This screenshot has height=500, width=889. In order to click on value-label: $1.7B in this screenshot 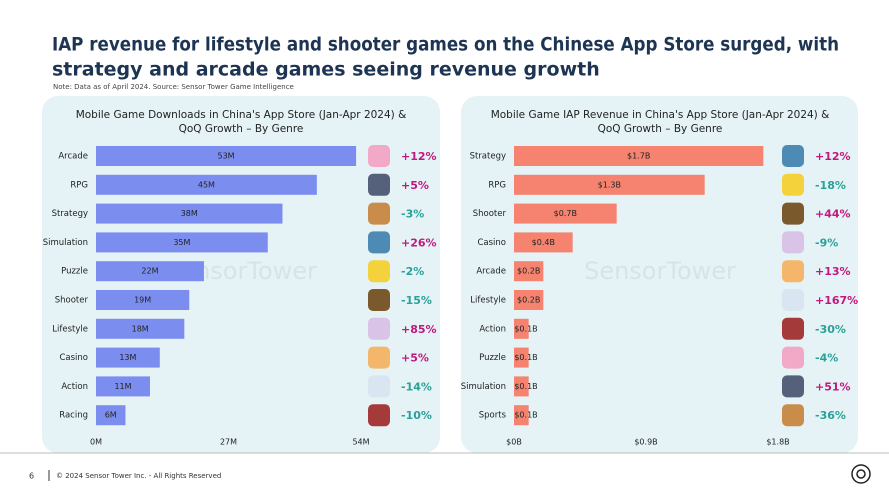, I will do `click(638, 156)`.